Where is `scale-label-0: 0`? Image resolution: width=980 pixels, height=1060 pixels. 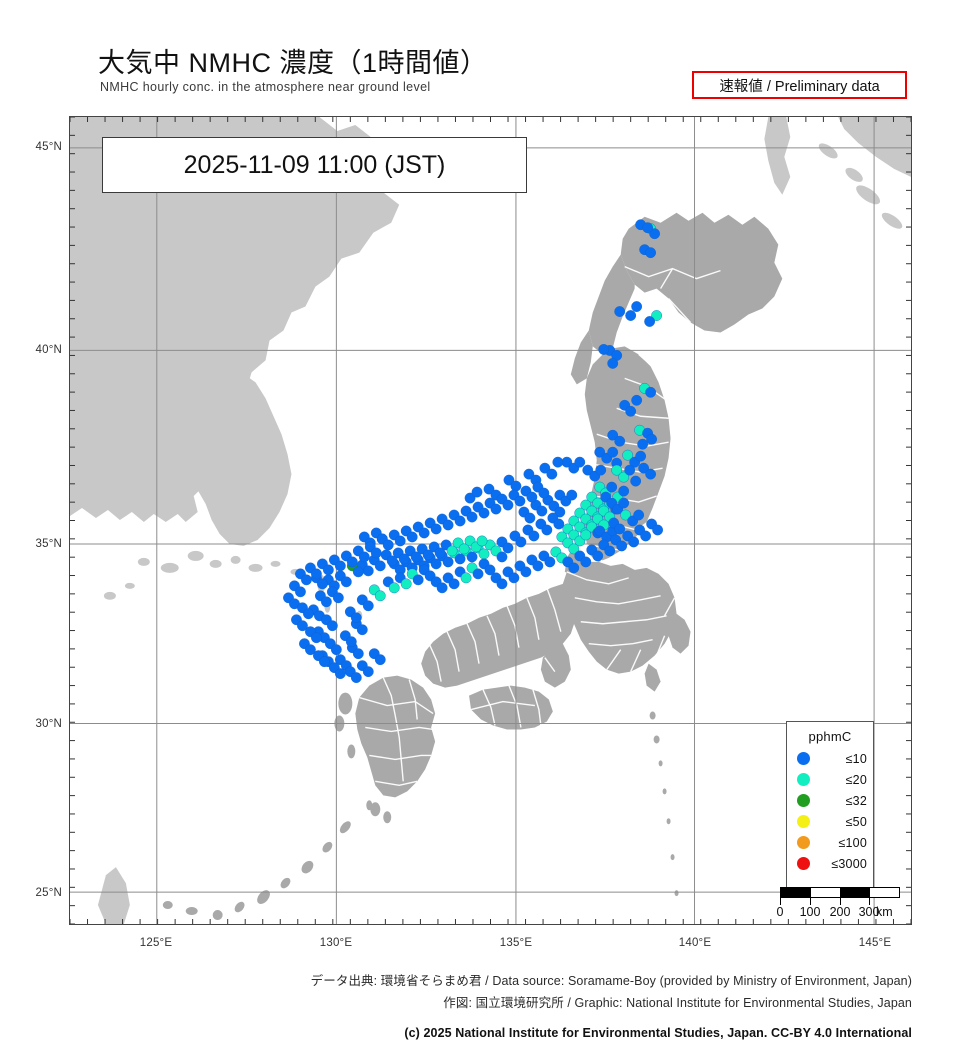 scale-label-0: 0 is located at coordinates (780, 912).